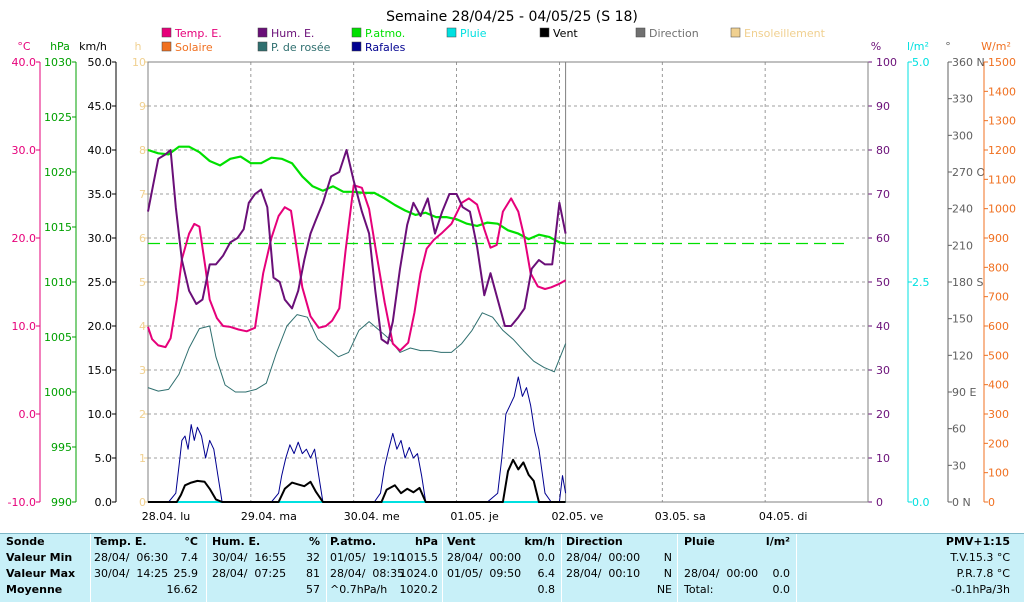 This screenshot has width=1024, height=602. I want to click on vent-header: Vent, so click(461, 541).